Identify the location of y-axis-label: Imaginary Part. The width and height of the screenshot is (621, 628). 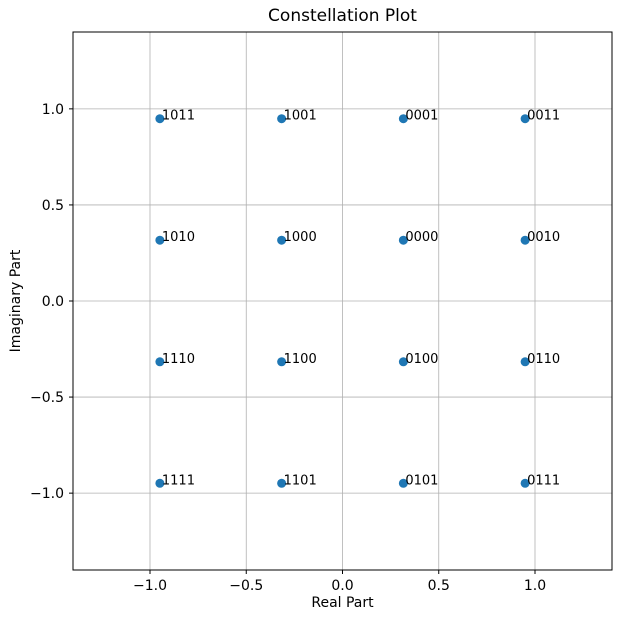
(16, 300).